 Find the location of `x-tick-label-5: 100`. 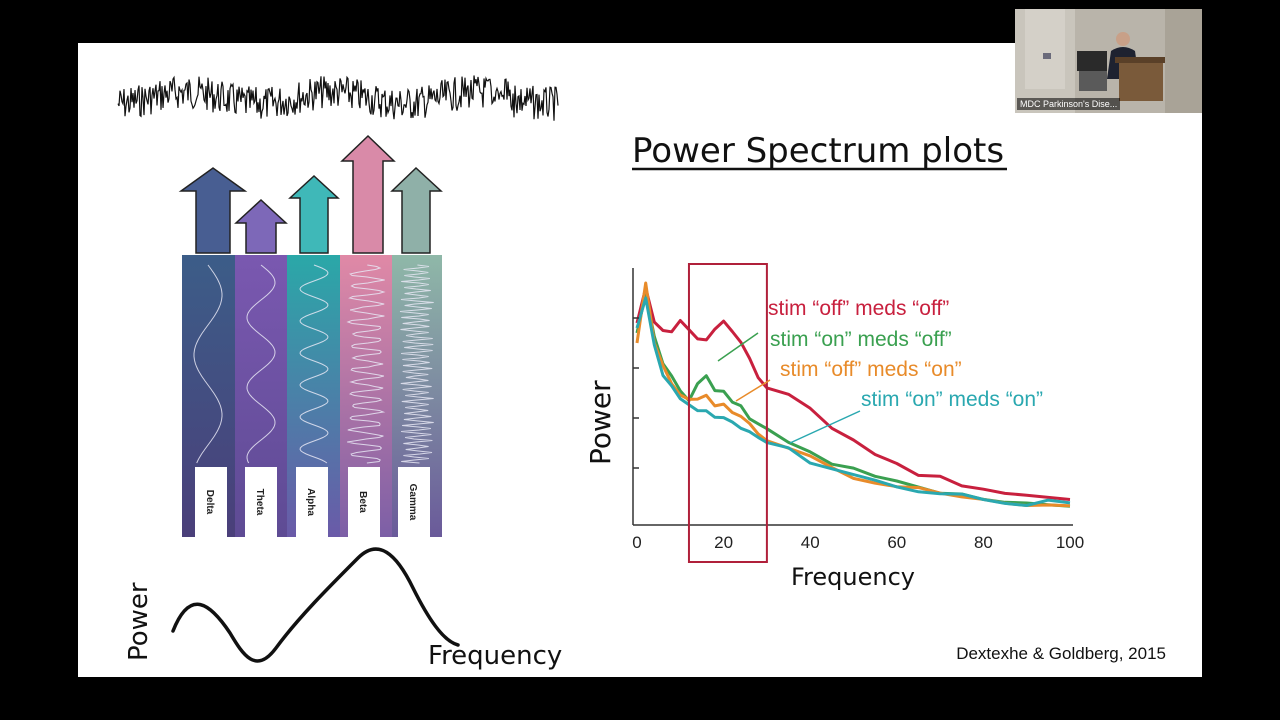

x-tick-label-5: 100 is located at coordinates (1070, 542).